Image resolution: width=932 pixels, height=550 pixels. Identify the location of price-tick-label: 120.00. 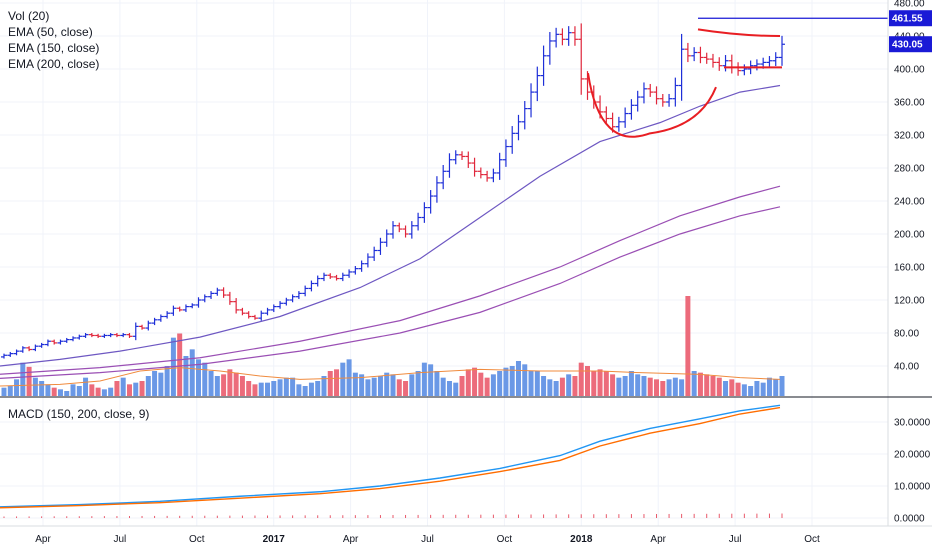
(909, 301).